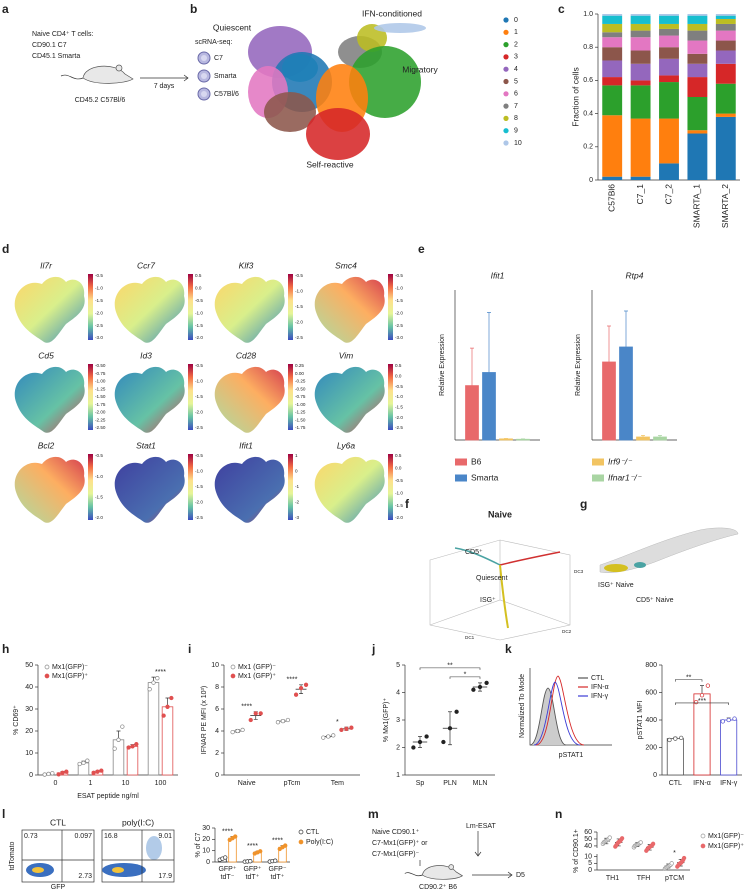 The height and width of the screenshot is (891, 749). Describe the element at coordinates (29, 687) in the screenshot. I see `y-tick-label: 40` at that location.